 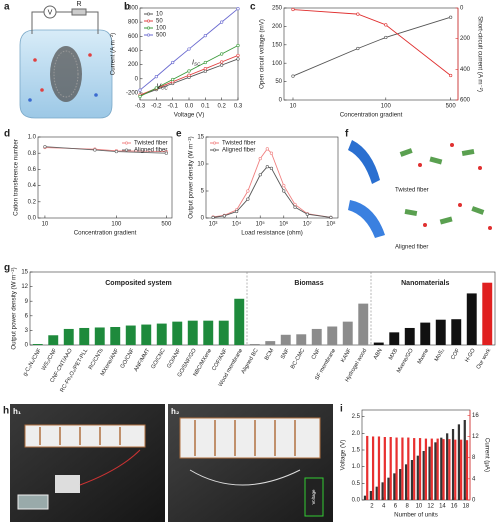 What do you see at coordinates (425, 283) in the screenshot?
I see `group-label: Nanomaterials` at bounding box center [425, 283].